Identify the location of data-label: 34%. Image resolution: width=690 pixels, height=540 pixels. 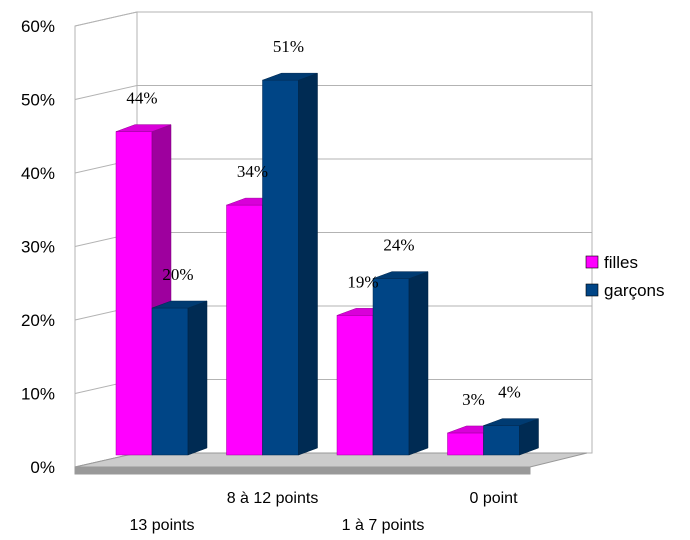
(252, 171).